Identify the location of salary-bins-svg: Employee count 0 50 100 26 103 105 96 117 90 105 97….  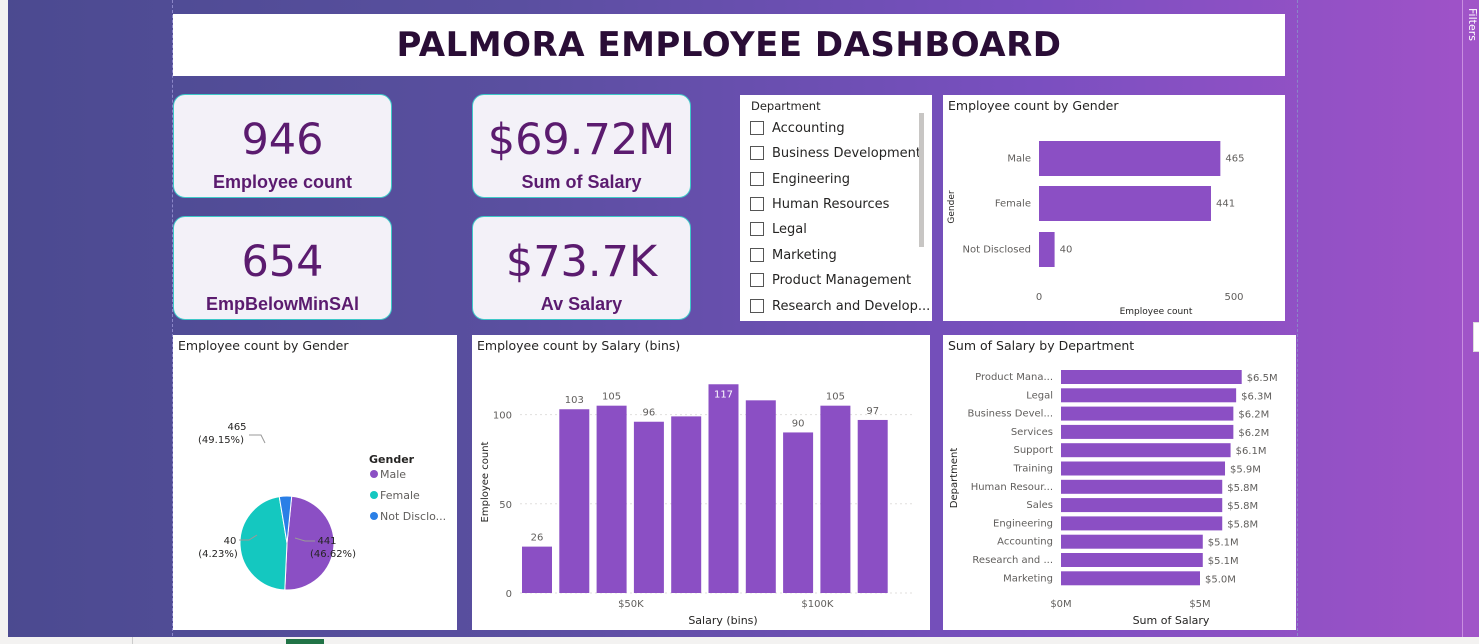
(696, 505).